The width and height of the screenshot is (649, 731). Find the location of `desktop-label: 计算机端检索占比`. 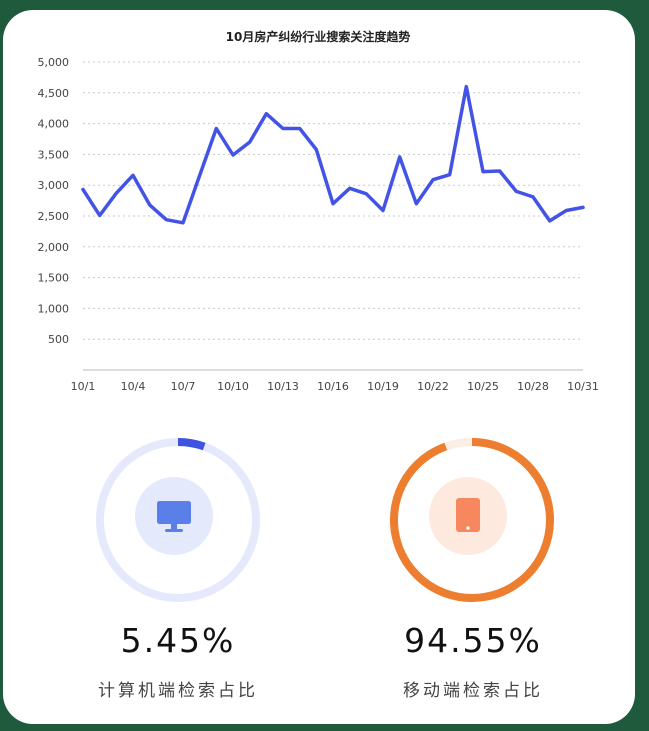

desktop-label: 计算机端检索占比 is located at coordinates (178, 691).